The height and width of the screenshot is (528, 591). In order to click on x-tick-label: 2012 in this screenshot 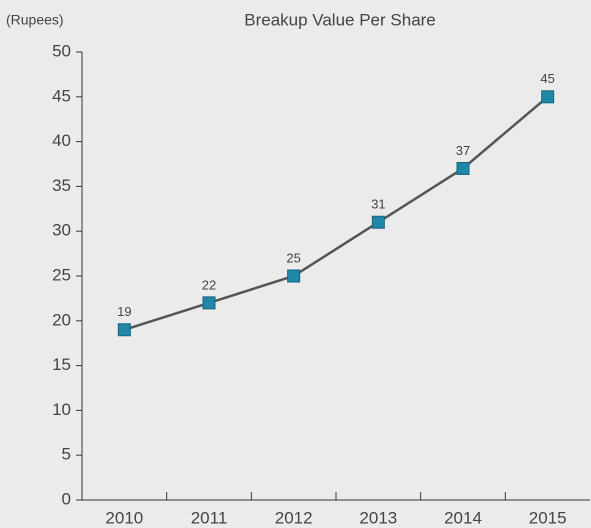, I will do `click(294, 517)`.